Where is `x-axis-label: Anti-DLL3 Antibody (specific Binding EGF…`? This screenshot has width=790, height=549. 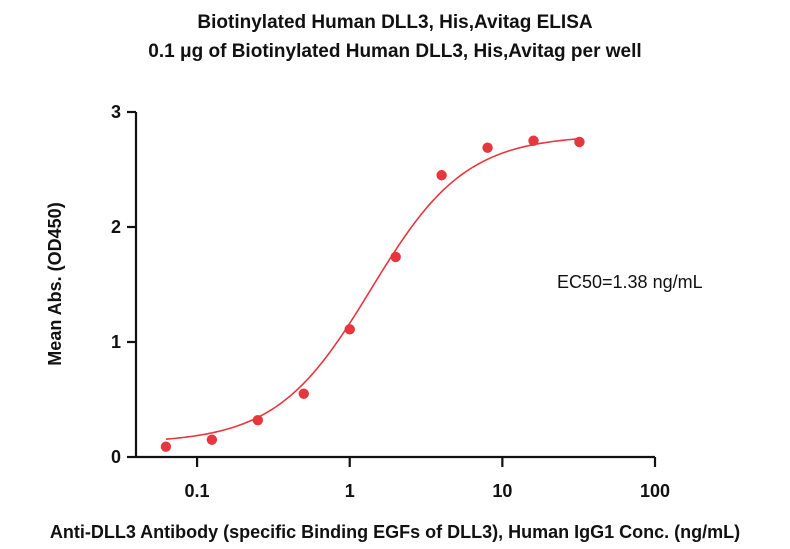
x-axis-label: Anti-DLL3 Antibody (specific Binding EGF… is located at coordinates (395, 532).